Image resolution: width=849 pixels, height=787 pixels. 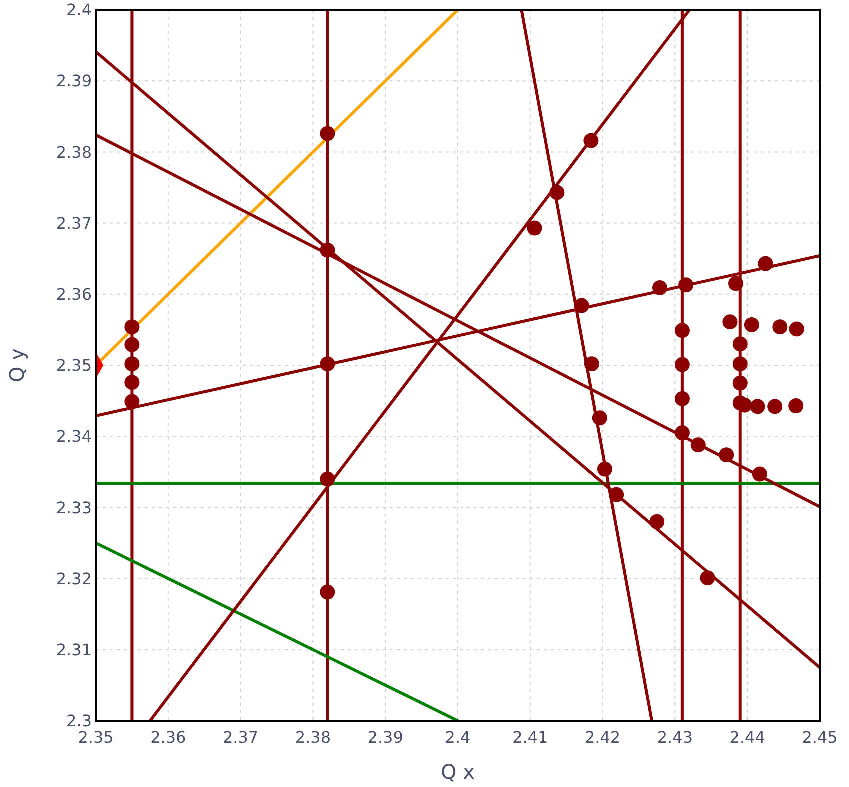 What do you see at coordinates (313, 737) in the screenshot?
I see `x-tick-label: 2.38` at bounding box center [313, 737].